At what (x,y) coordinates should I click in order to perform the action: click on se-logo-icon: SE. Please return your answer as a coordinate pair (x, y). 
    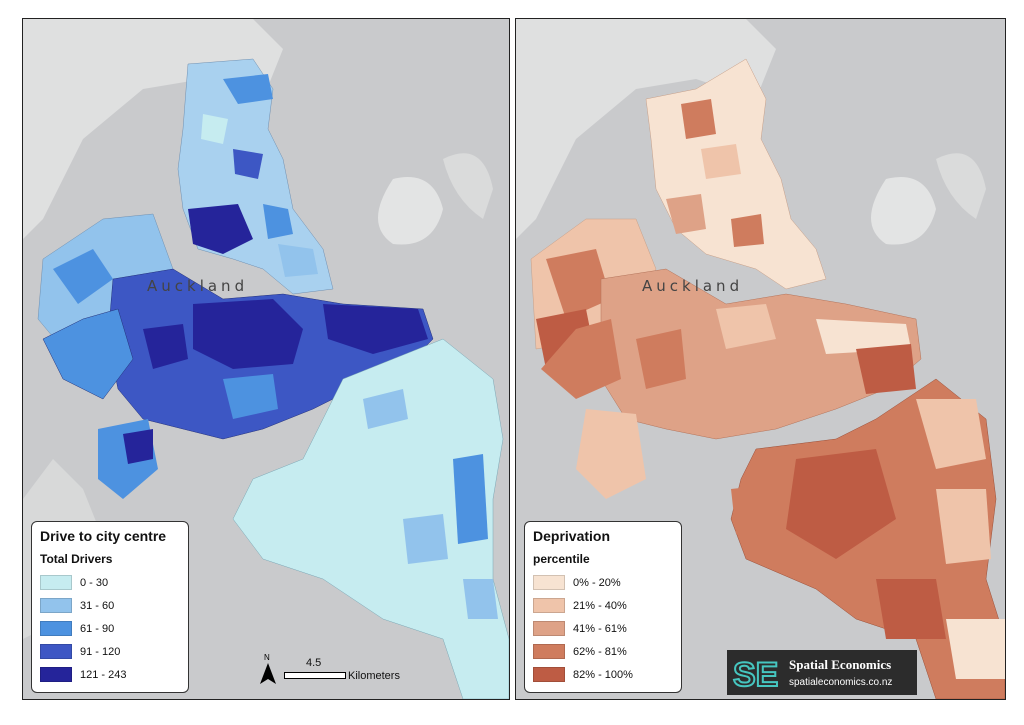
    Looking at the image, I should click on (755, 674).